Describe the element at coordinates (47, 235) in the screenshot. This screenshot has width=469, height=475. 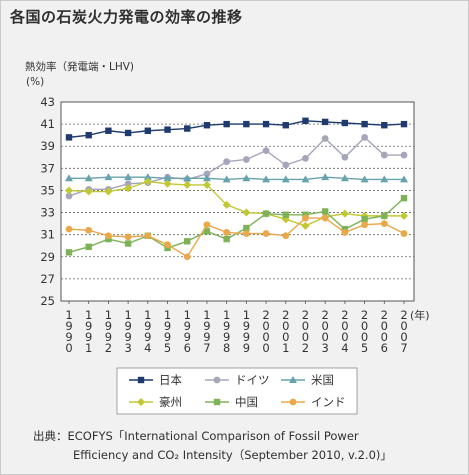
I see `y-tick-label: 31` at that location.